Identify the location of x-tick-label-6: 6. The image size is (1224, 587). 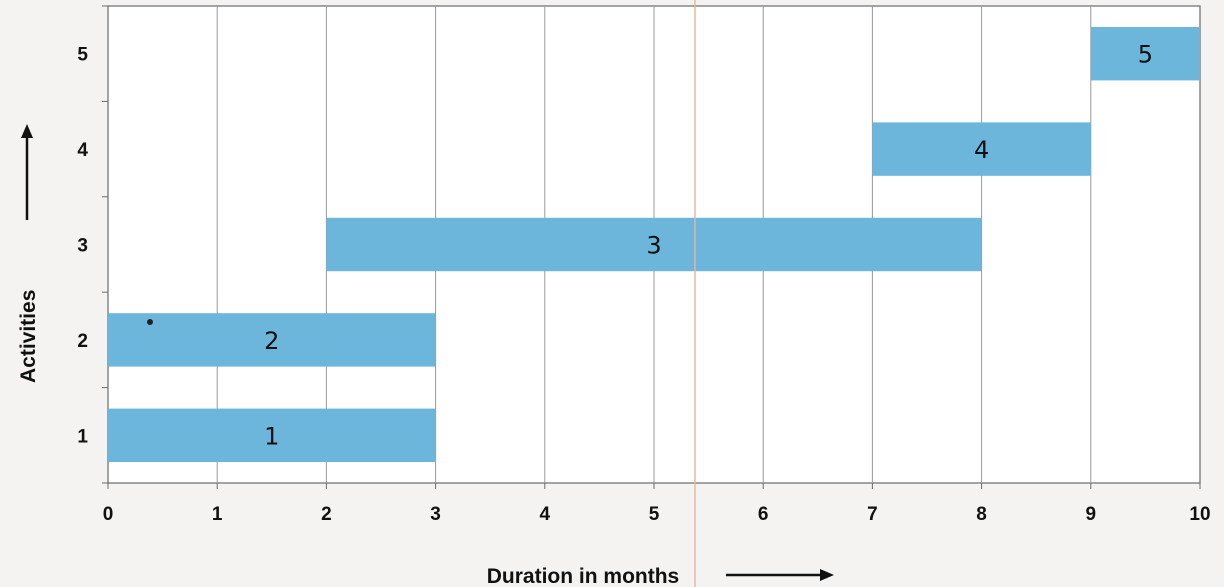
(763, 514).